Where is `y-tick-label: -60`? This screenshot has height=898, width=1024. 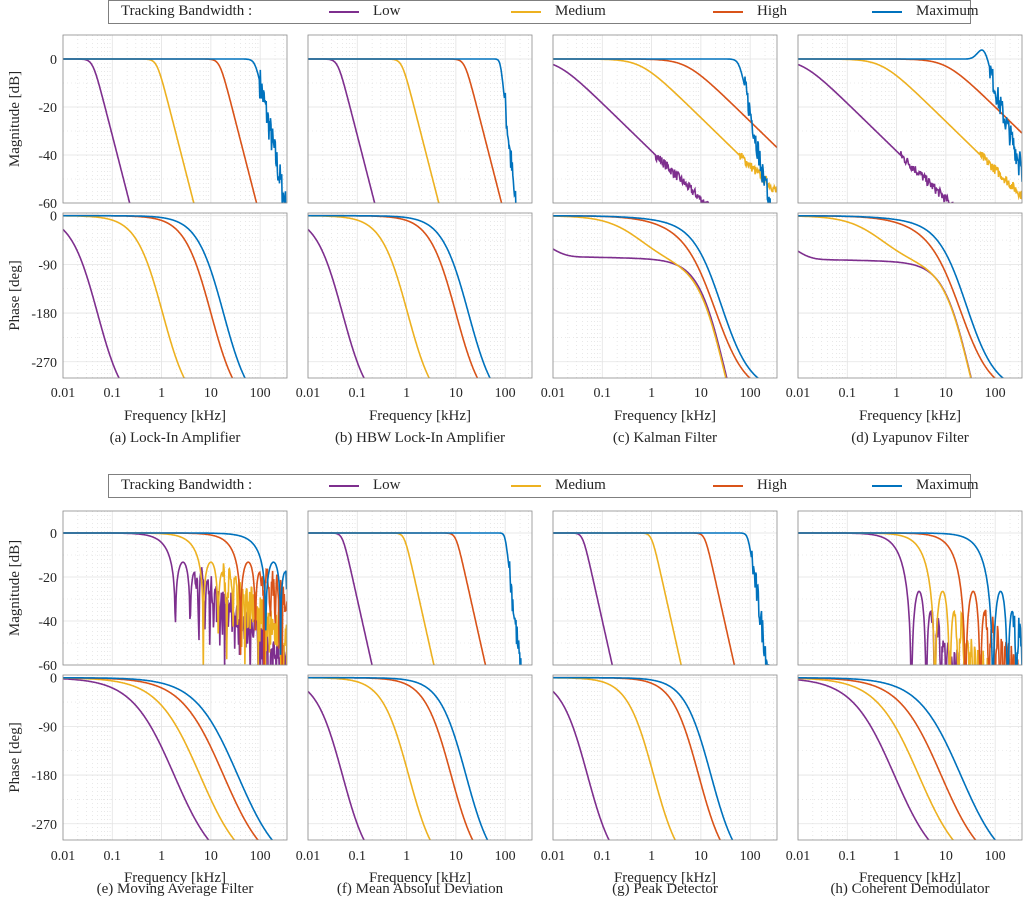 y-tick-label: -60 is located at coordinates (47, 204).